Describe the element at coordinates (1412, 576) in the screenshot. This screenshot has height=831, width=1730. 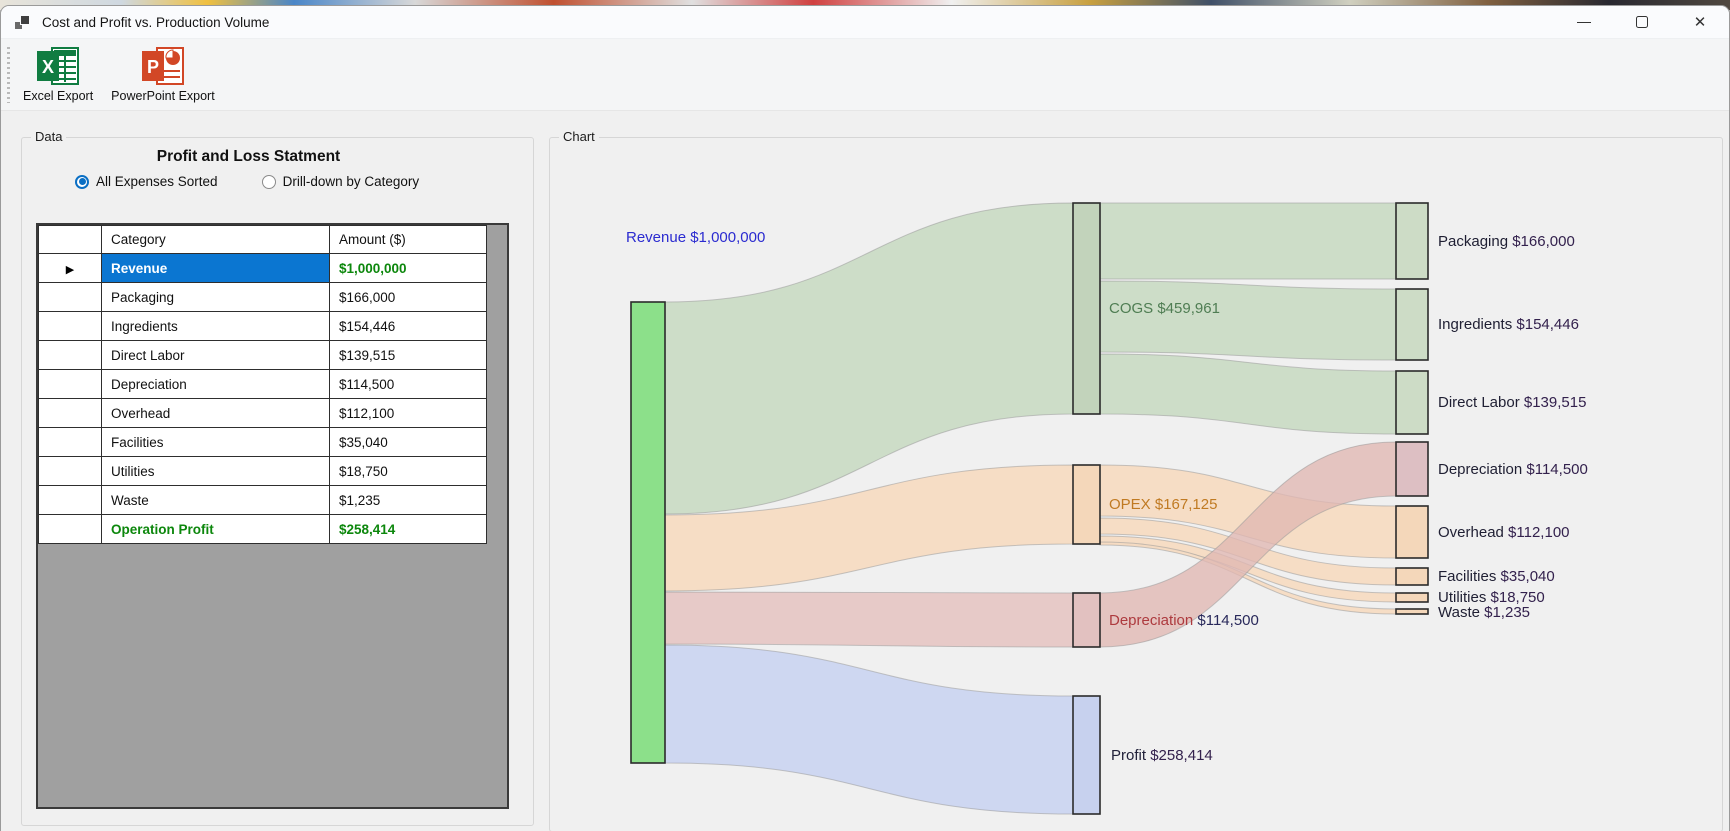
I see `sankey-node-facilities` at that location.